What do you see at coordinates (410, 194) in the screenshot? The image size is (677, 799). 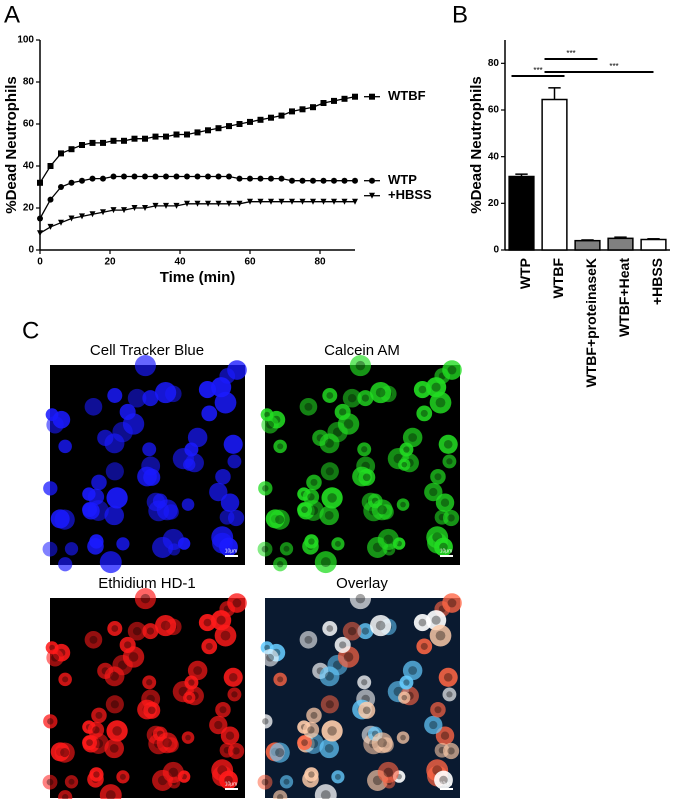 I see `legend-label: +HBSS` at bounding box center [410, 194].